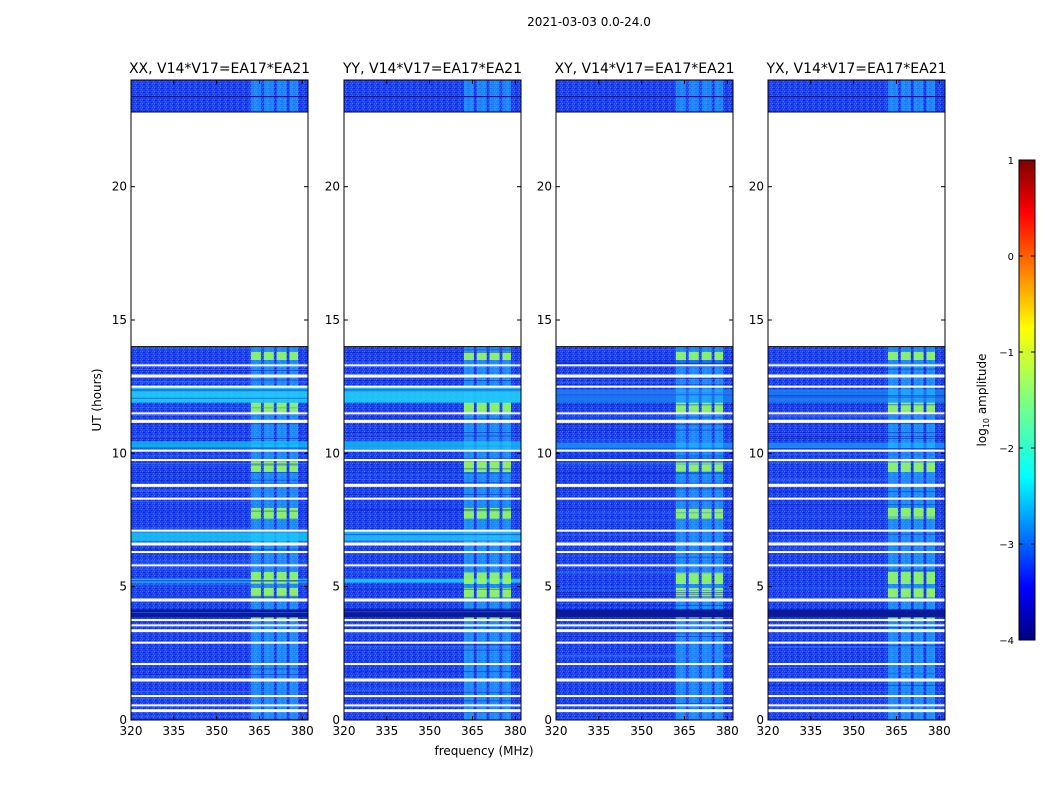  Describe the element at coordinates (810, 731) in the screenshot. I see `x-tick-label: 335` at that location.